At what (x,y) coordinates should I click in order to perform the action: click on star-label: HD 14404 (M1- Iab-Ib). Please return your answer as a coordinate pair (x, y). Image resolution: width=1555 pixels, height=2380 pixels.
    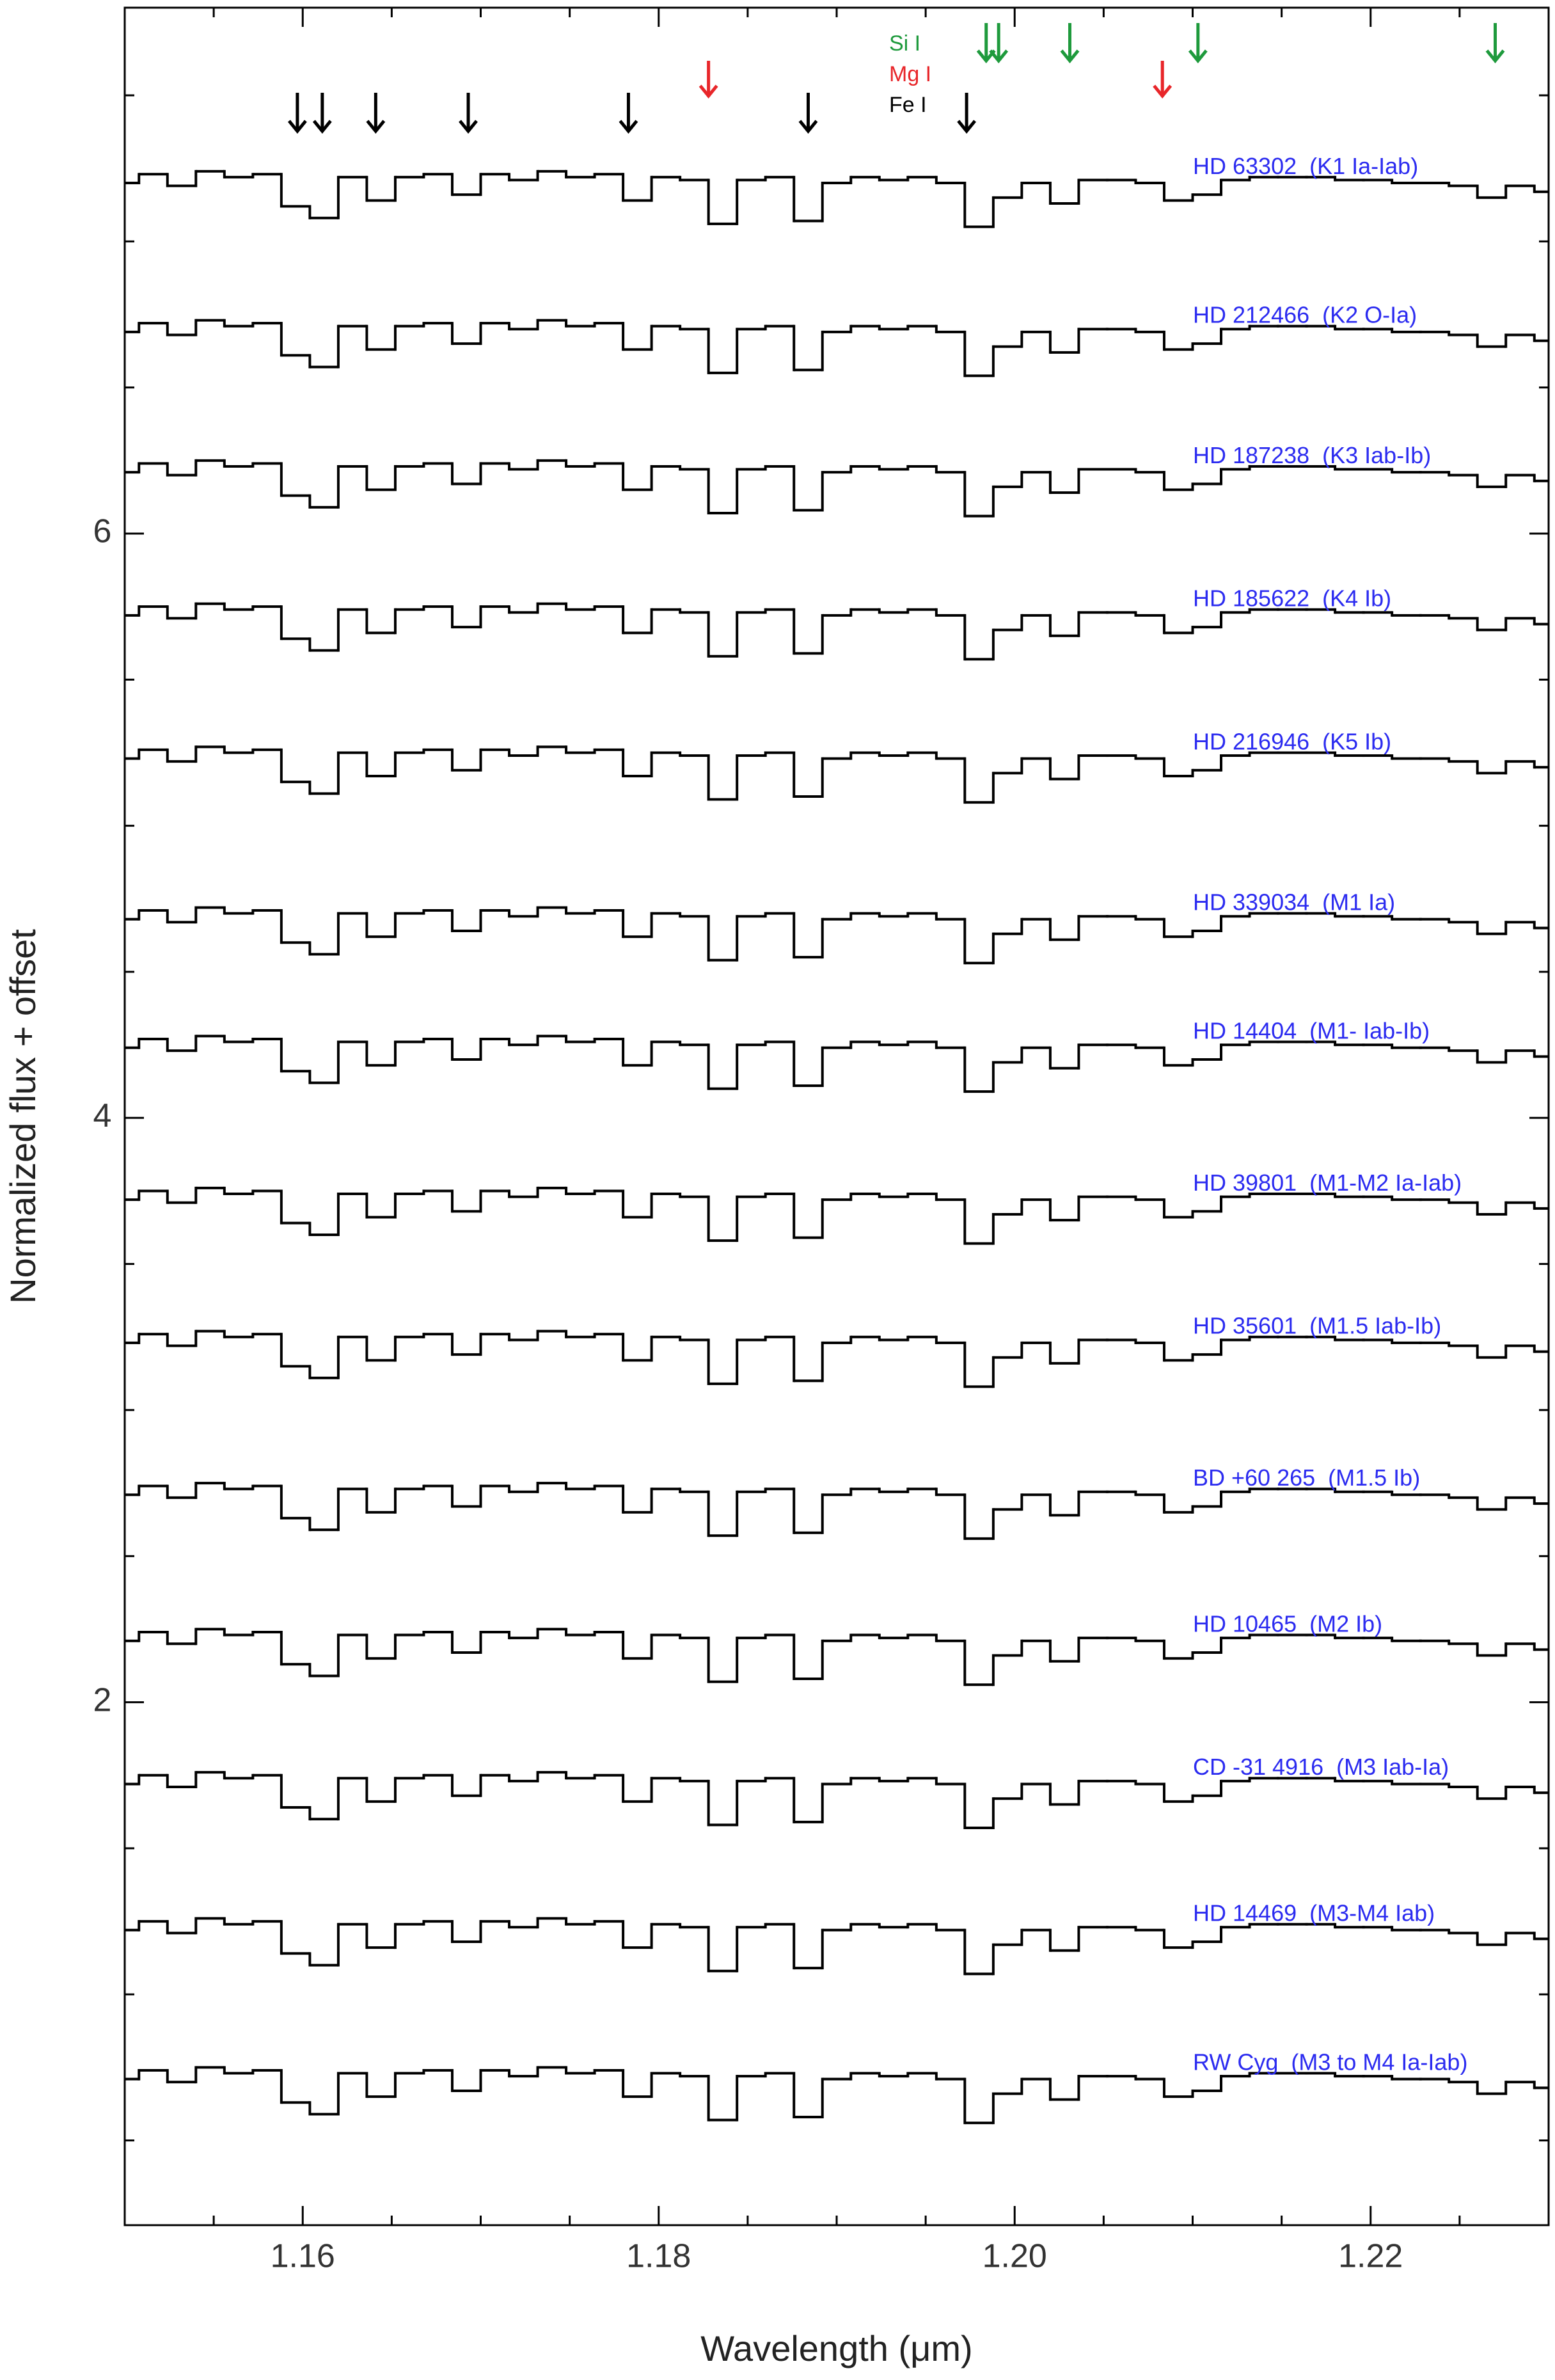
    Looking at the image, I should click on (1311, 1030).